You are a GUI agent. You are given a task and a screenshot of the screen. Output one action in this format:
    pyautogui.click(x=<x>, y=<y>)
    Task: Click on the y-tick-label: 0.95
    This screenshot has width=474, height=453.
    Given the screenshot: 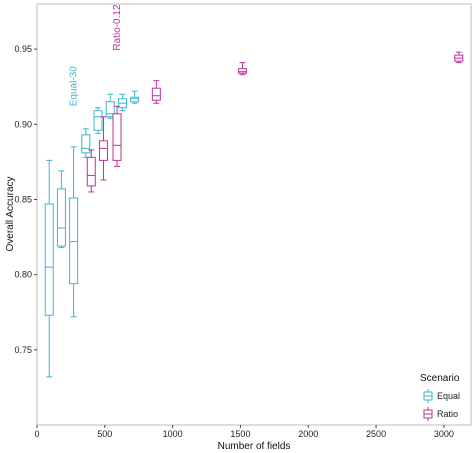 What is the action you would take?
    pyautogui.click(x=23, y=49)
    